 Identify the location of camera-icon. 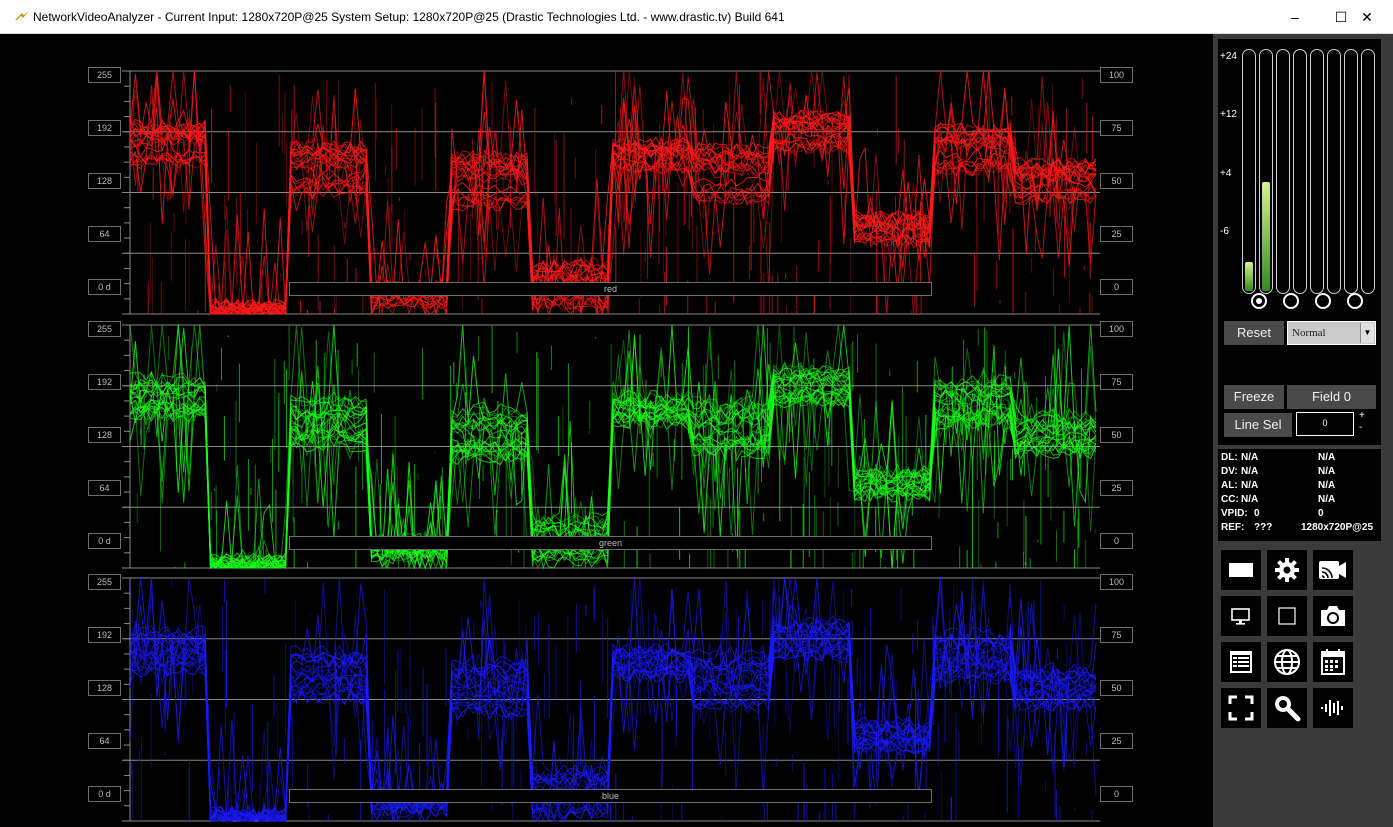
(1333, 616).